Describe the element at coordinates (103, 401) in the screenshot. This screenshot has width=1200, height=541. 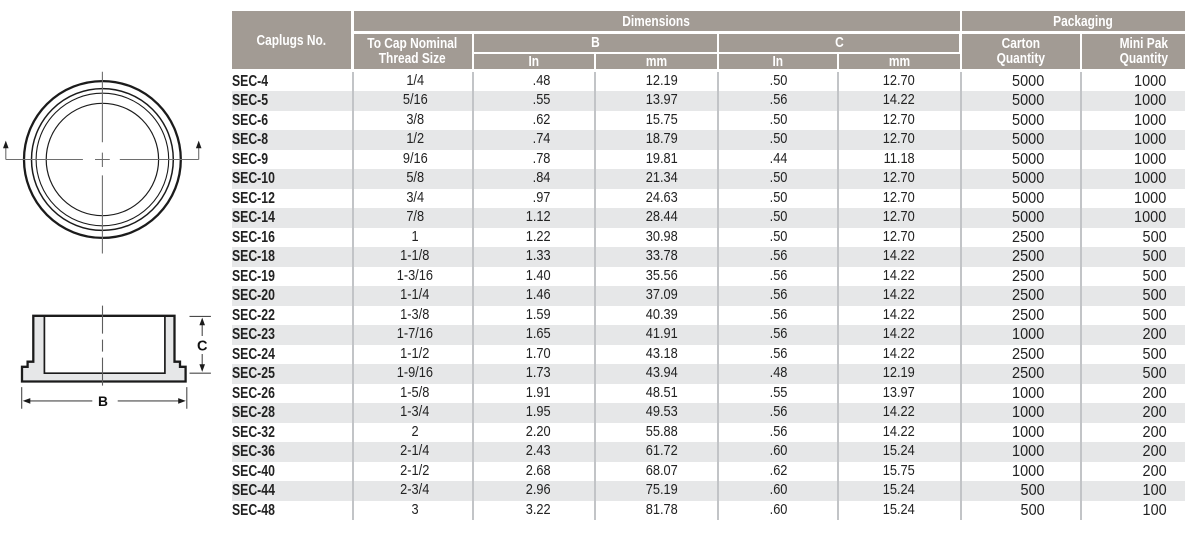
I see `svg-text: B` at that location.